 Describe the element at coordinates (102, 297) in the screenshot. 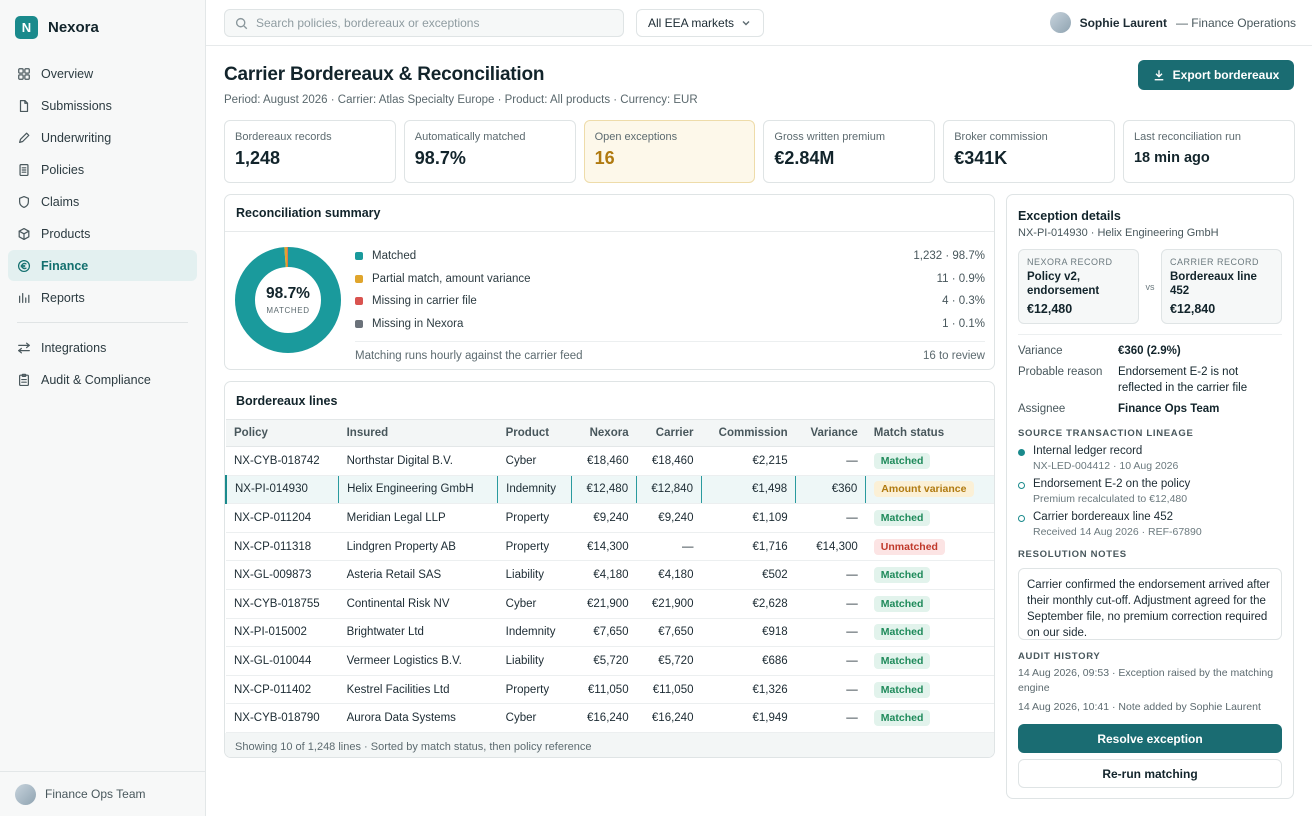

I see `sidebar-item-reports: Reports` at that location.